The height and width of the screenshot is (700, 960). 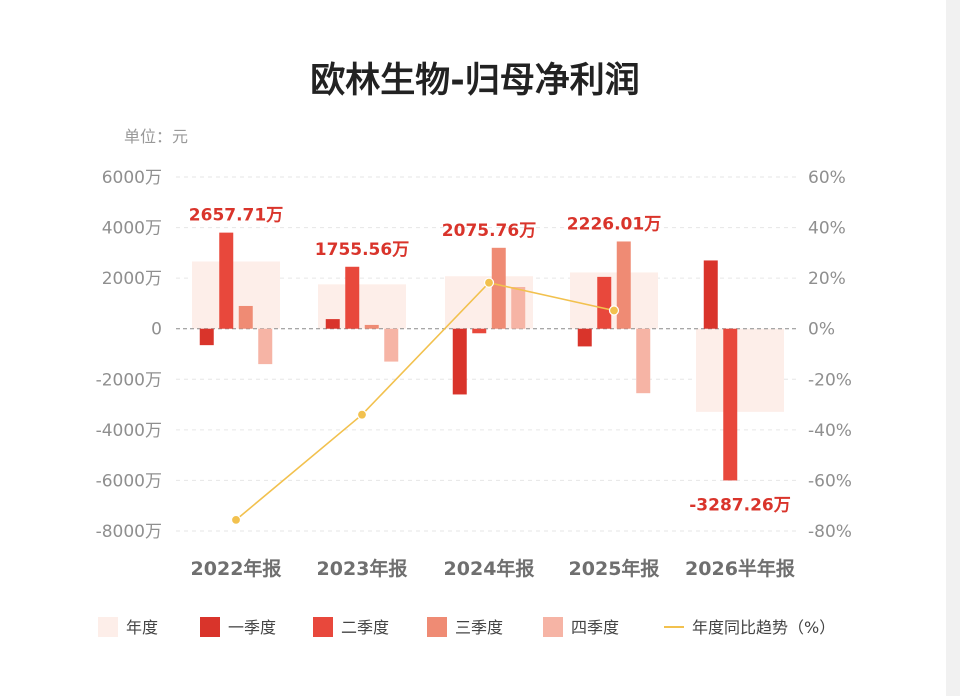 I want to click on x-axis-labels: 2022年报 2023年报 2024年报 2025年报 2026半年报, so click(x=493, y=568).